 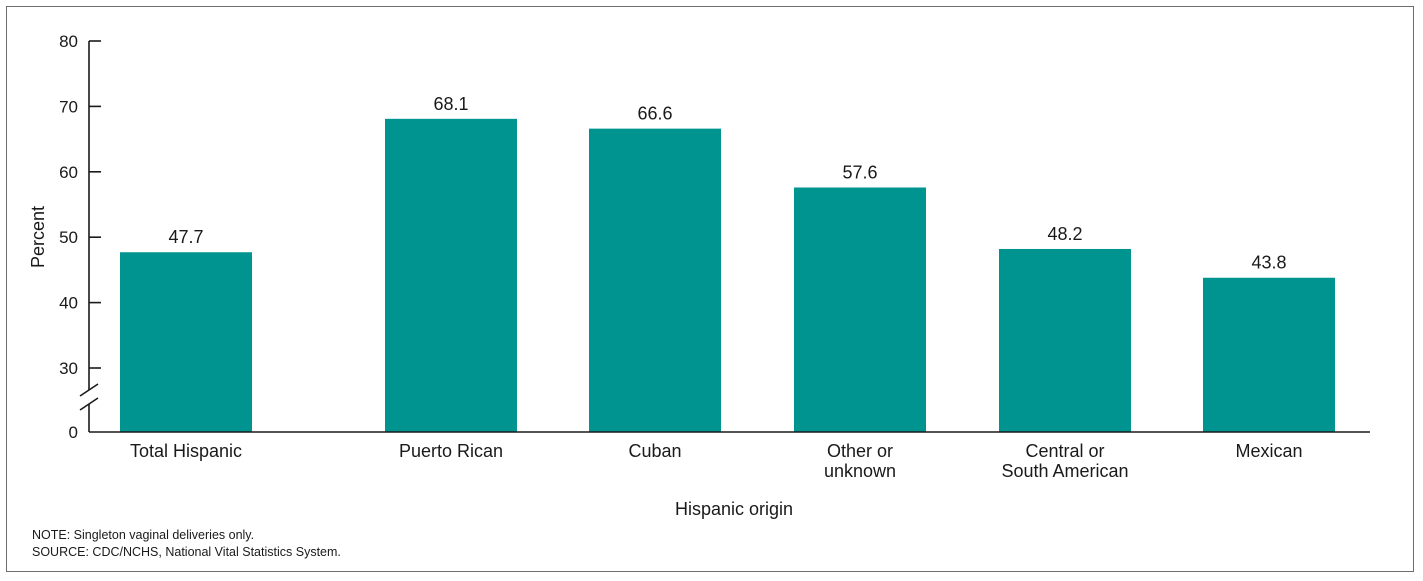 What do you see at coordinates (68, 41) in the screenshot?
I see `y-tick-label: 80` at bounding box center [68, 41].